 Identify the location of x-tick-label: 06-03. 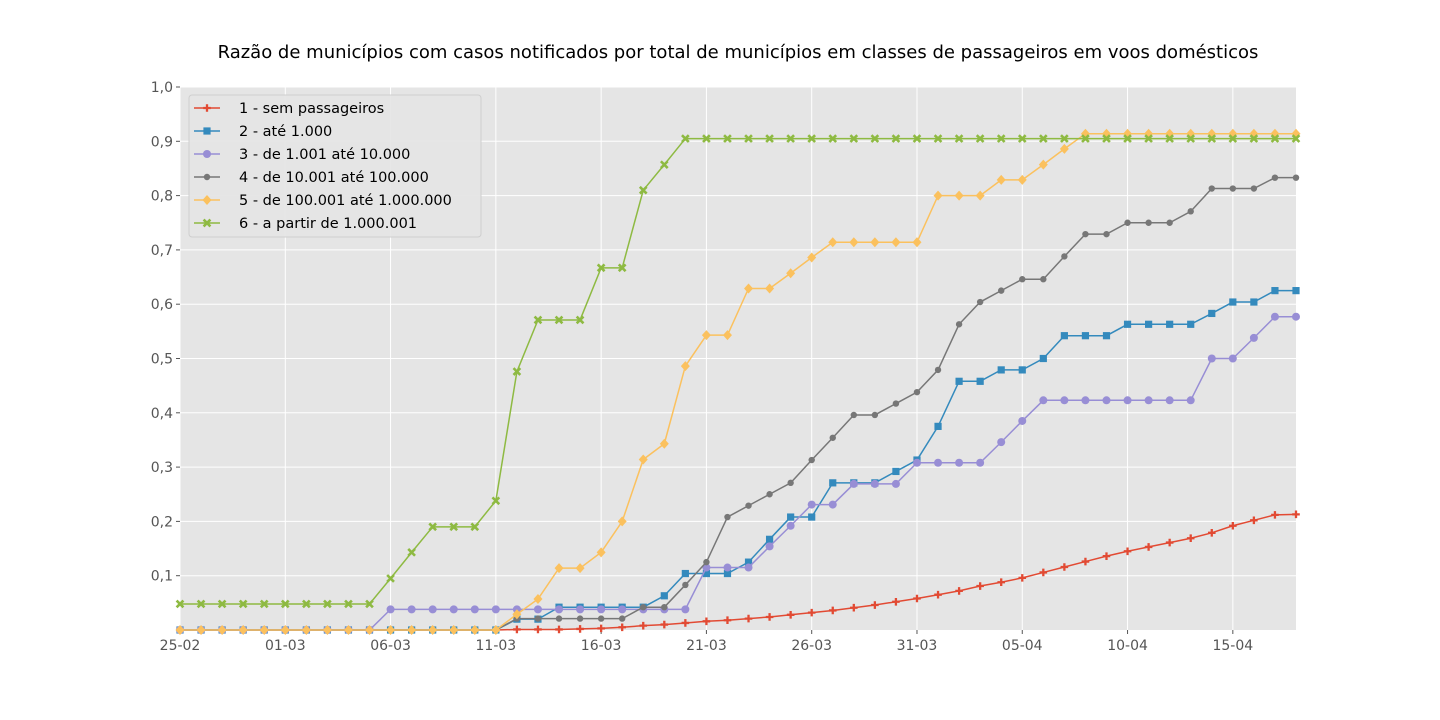
(390, 646).